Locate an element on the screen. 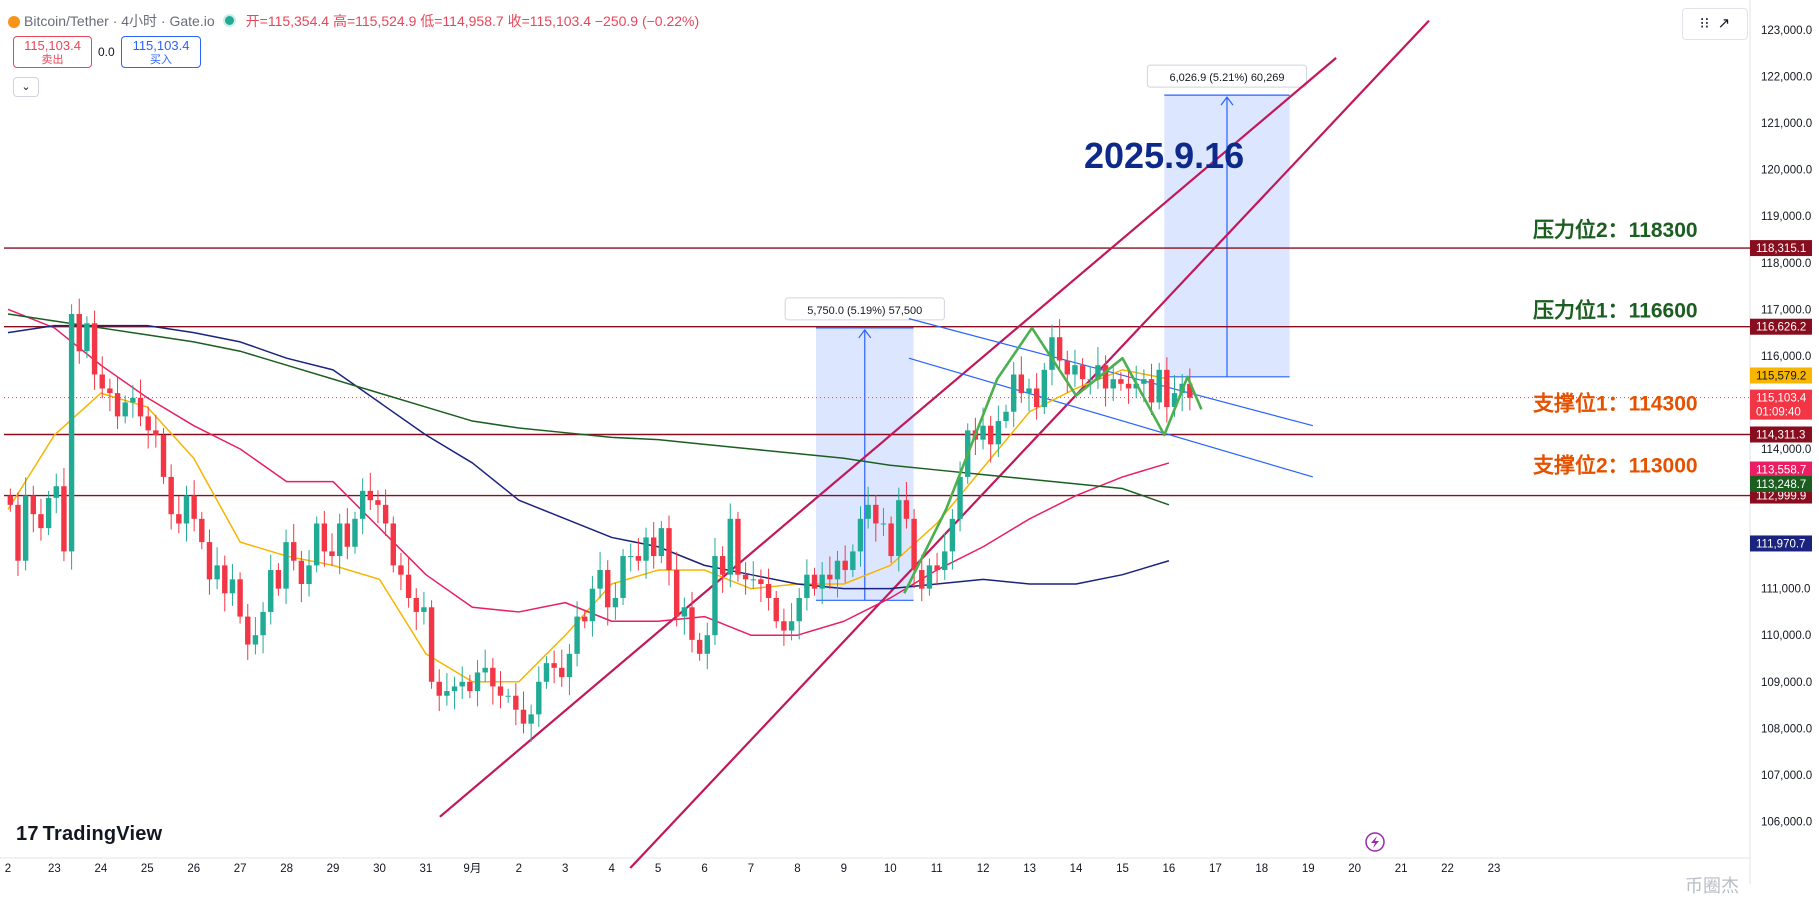 The image size is (1819, 898). symbol-title: Bitcoin/Tether · 4小时 · Gate.io is located at coordinates (119, 21).